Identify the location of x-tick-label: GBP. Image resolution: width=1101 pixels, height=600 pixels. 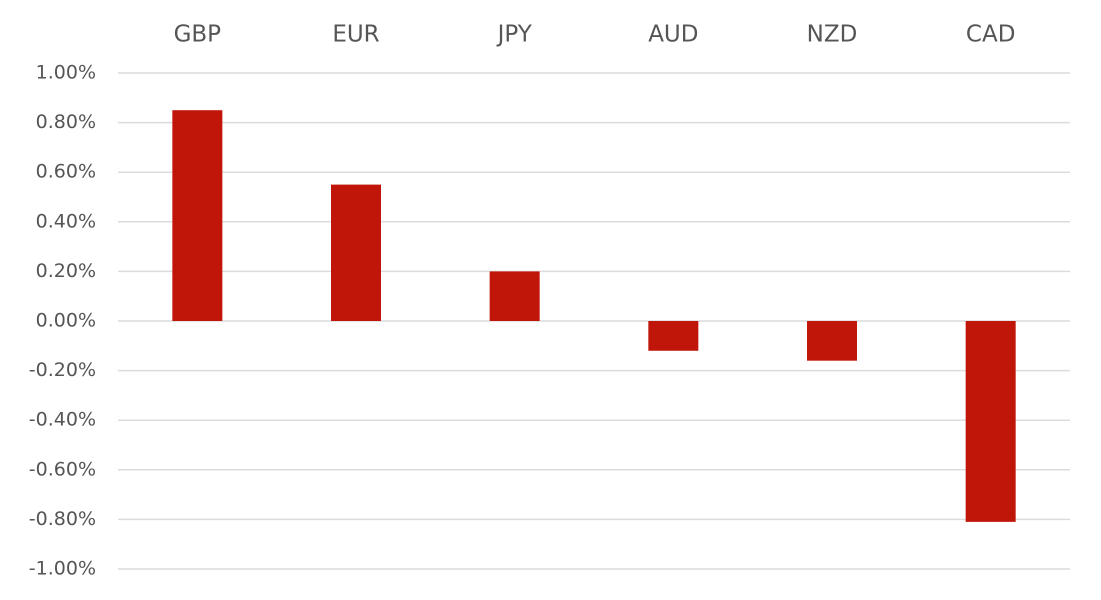
(198, 35).